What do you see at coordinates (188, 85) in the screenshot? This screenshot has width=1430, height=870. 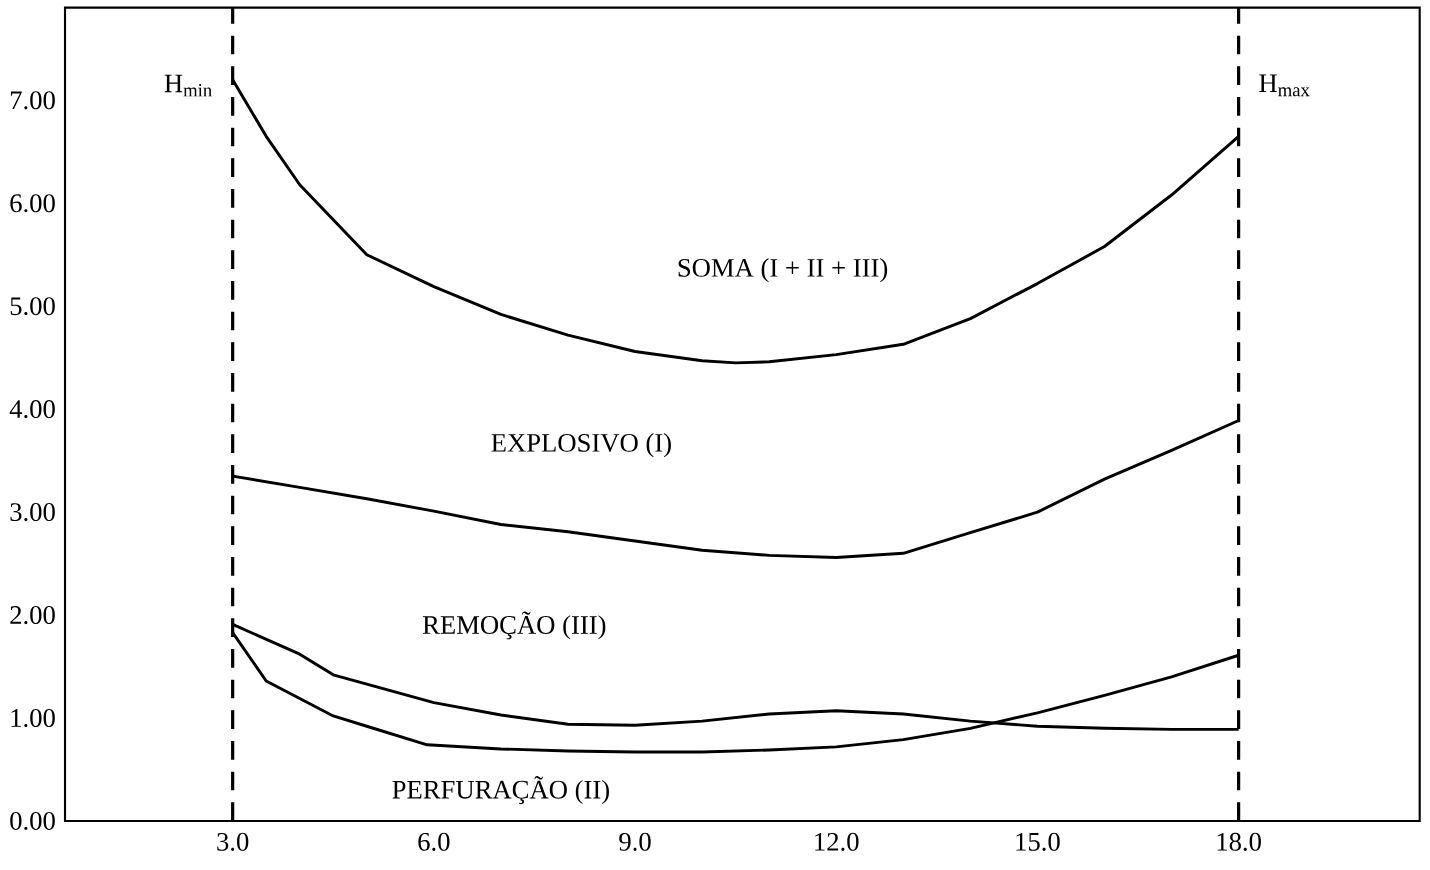 I see `ref-line-label: H$_{min}$` at bounding box center [188, 85].